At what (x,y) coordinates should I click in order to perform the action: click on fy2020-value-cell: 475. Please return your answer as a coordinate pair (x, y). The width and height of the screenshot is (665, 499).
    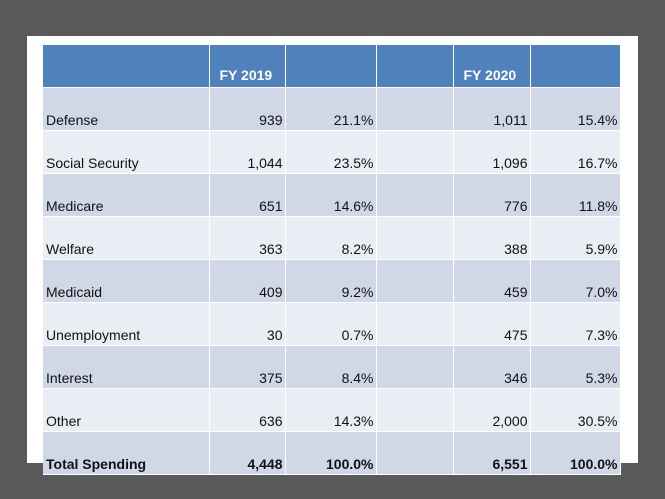
    Looking at the image, I should click on (492, 324).